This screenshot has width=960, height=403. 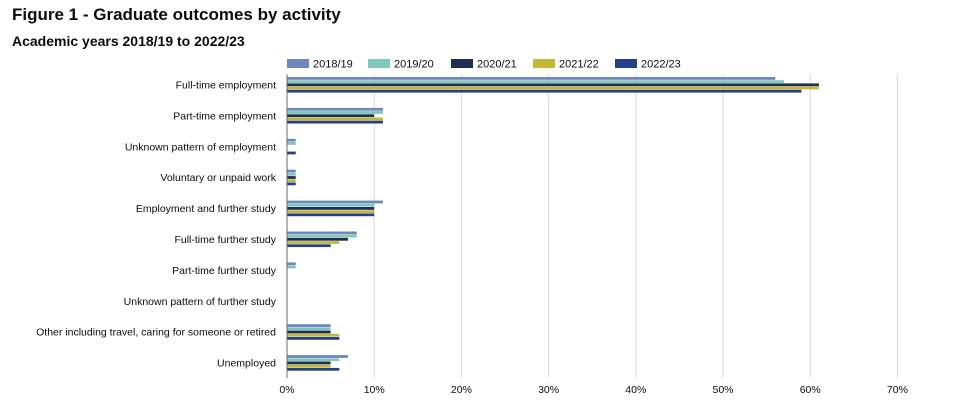 I want to click on category-label-part-time-further-study: Part-time further study, so click(x=224, y=271).